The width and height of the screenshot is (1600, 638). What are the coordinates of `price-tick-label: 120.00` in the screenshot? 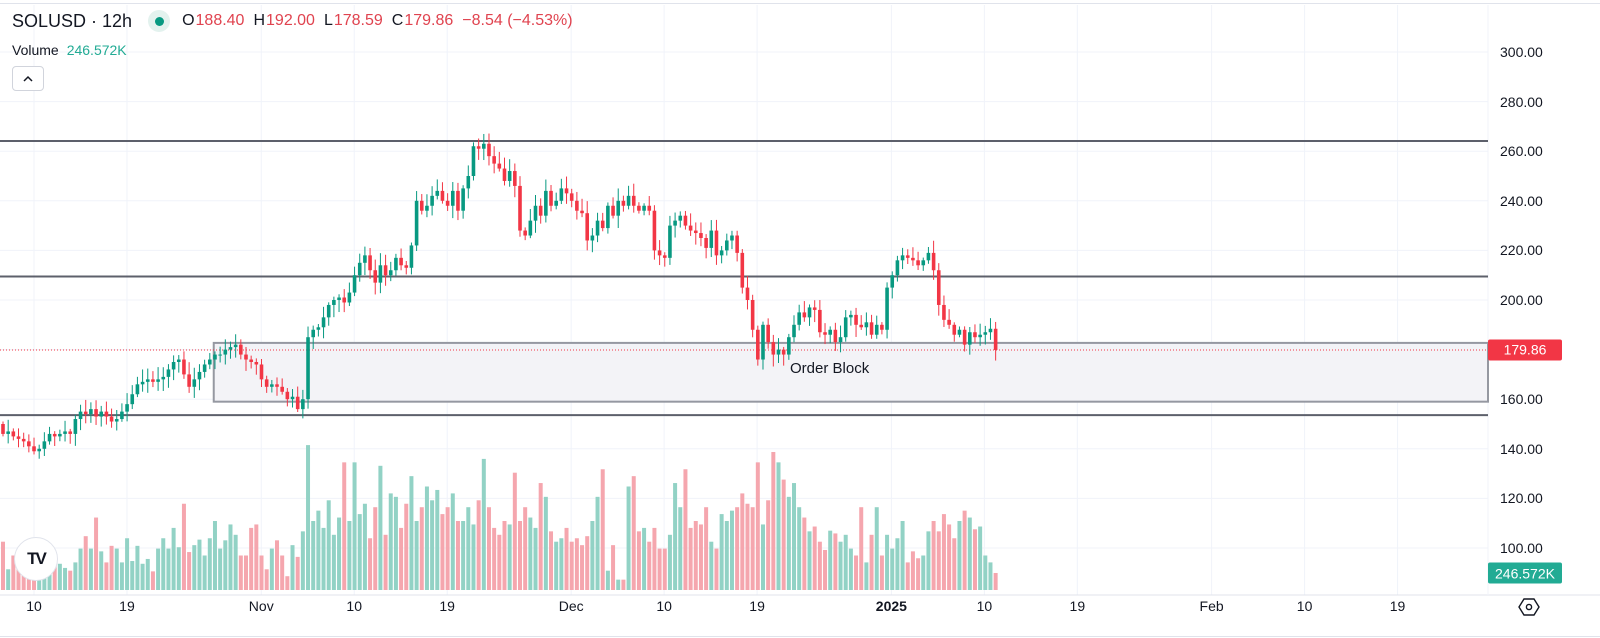 It's located at (1521, 498).